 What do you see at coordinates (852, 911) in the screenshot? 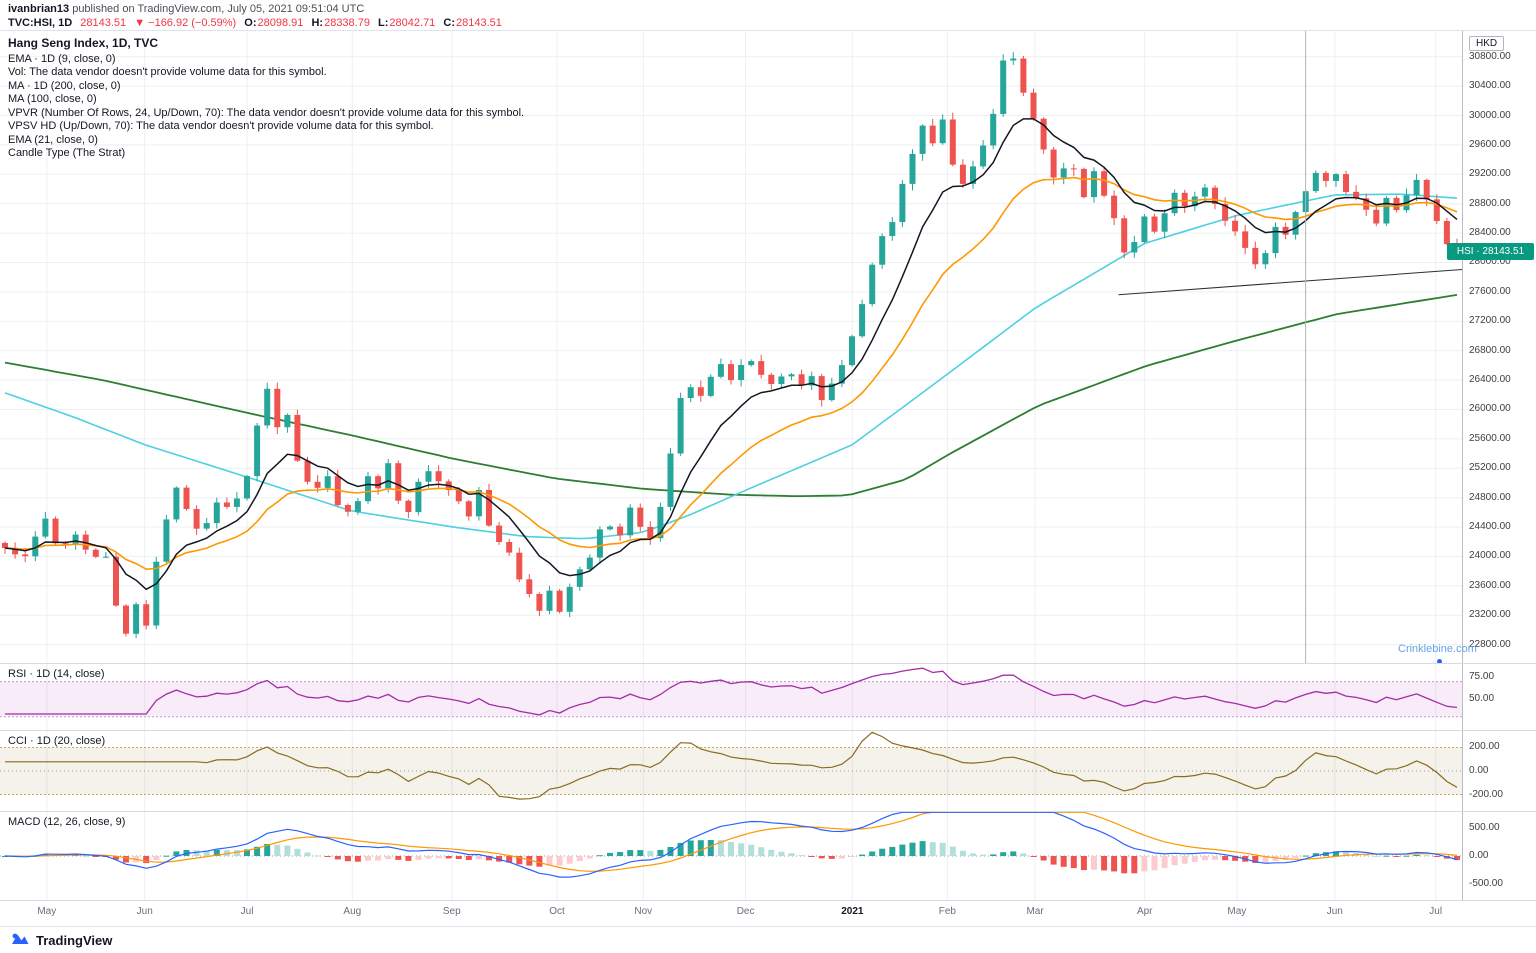
I see `time-axis-label: 2021` at bounding box center [852, 911].